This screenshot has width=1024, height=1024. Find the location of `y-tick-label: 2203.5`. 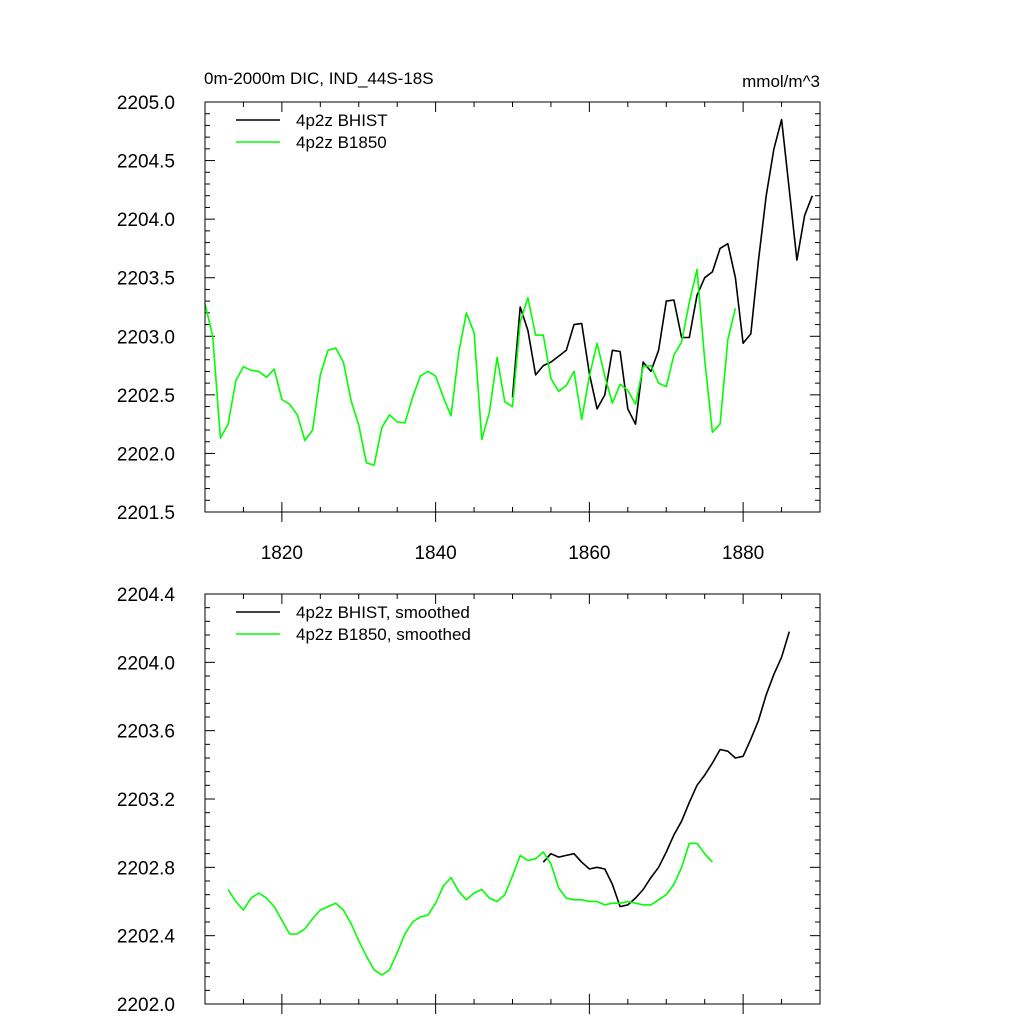

y-tick-label: 2203.5 is located at coordinates (146, 279).